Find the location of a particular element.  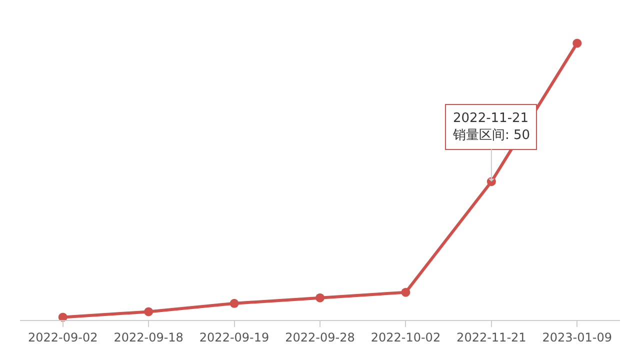

annotation: 2022-11-21 销量区间: 50 is located at coordinates (491, 127).